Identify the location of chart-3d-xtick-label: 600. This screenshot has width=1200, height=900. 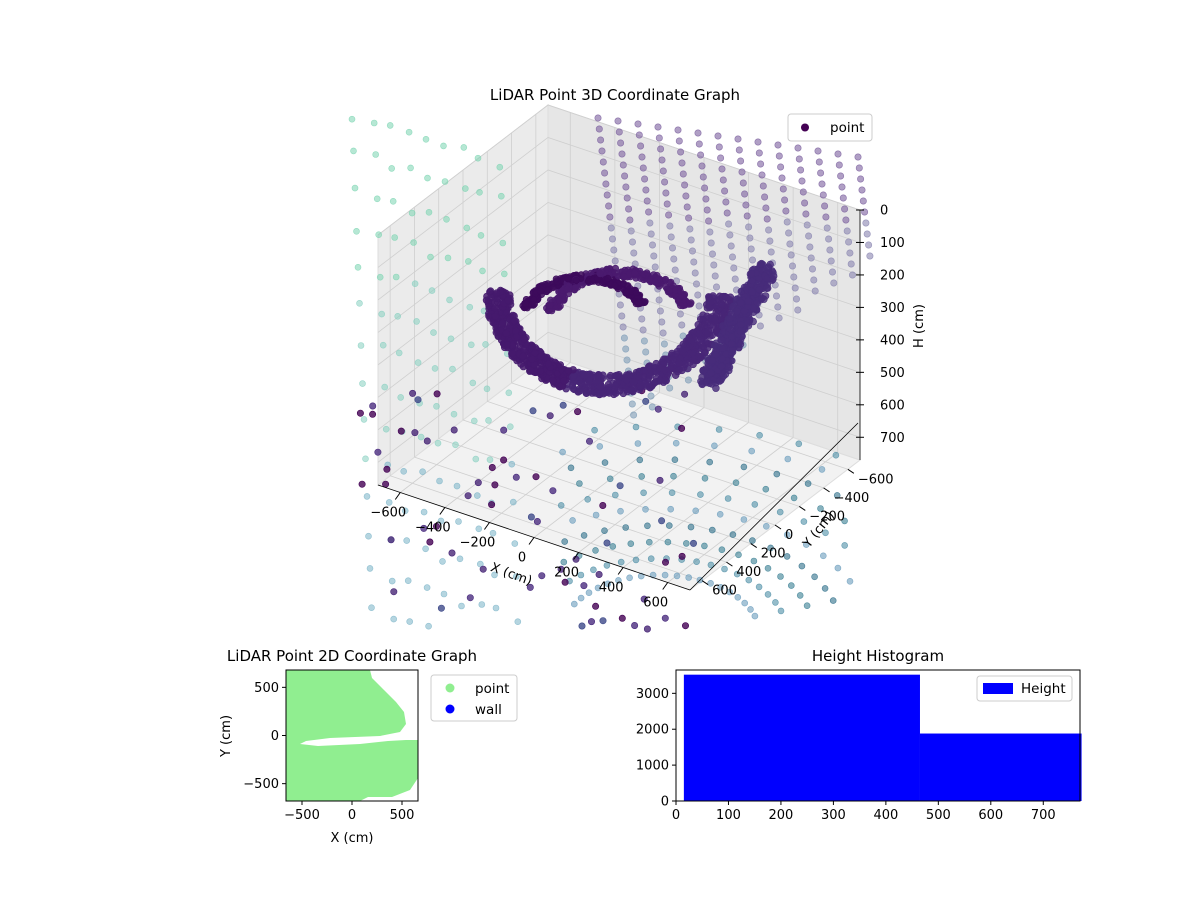
(655, 603).